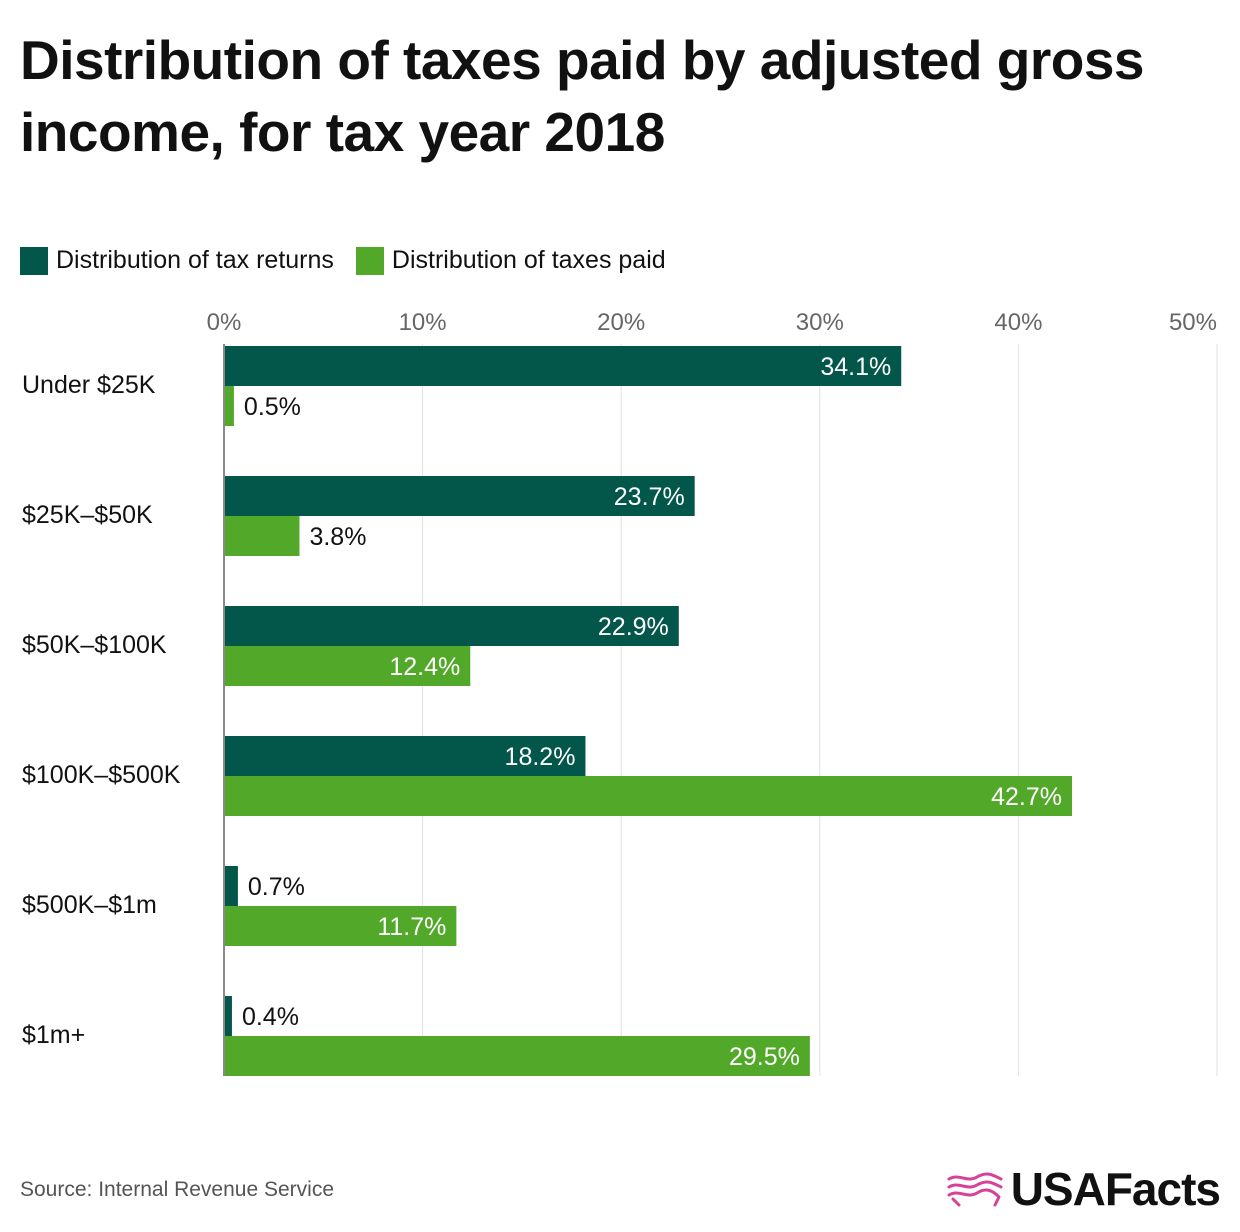  Describe the element at coordinates (820, 322) in the screenshot. I see `x-tick-label-30: 30%` at that location.